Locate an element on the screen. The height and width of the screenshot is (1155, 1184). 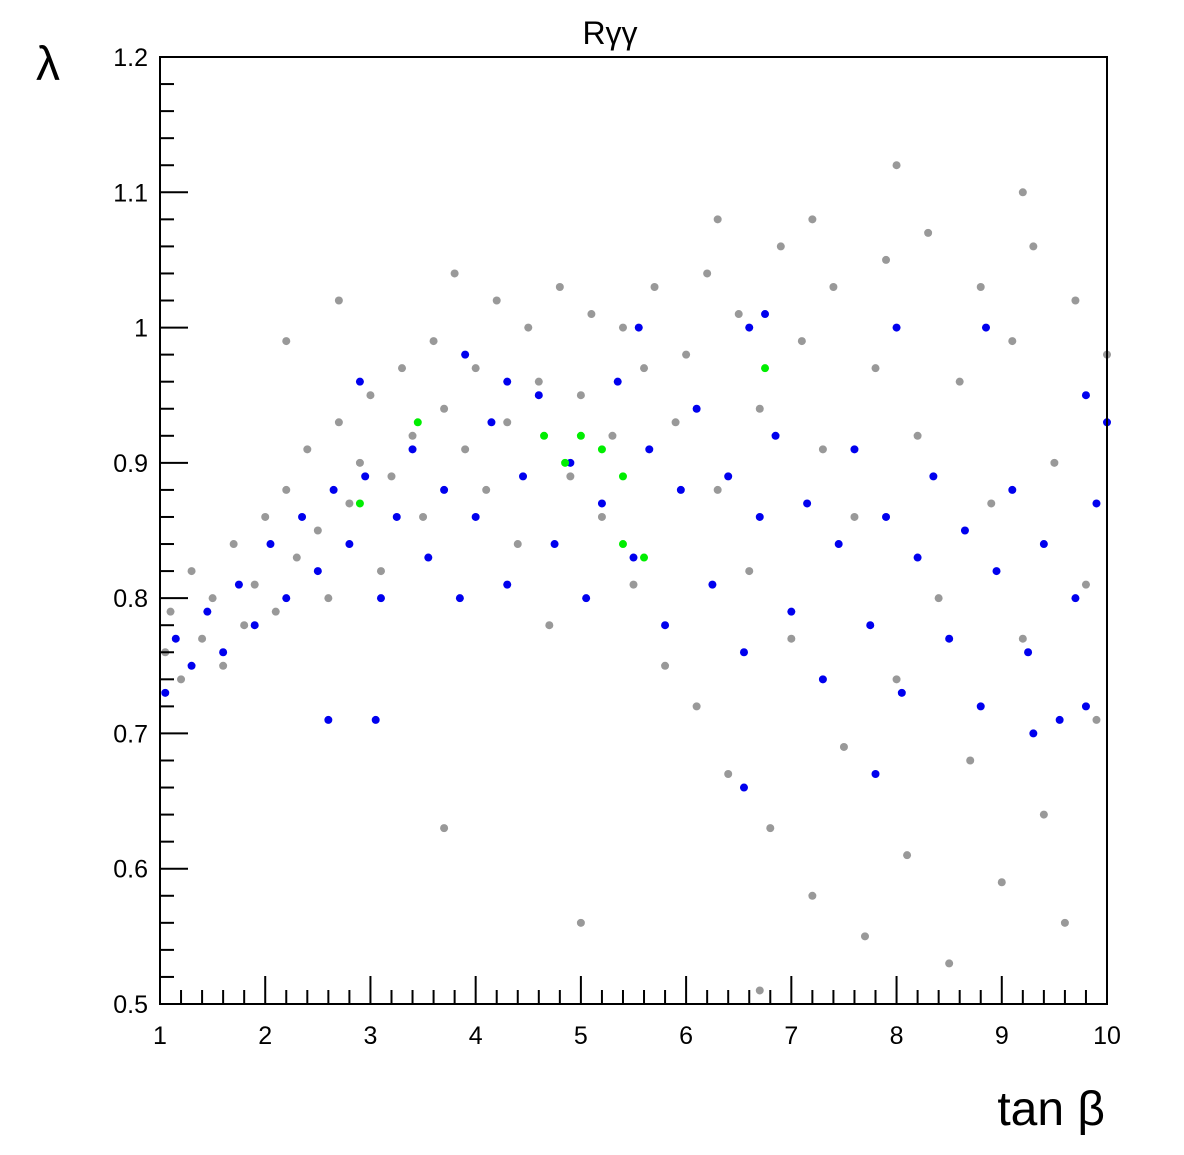
x-tick-label: 5 is located at coordinates (581, 1036).